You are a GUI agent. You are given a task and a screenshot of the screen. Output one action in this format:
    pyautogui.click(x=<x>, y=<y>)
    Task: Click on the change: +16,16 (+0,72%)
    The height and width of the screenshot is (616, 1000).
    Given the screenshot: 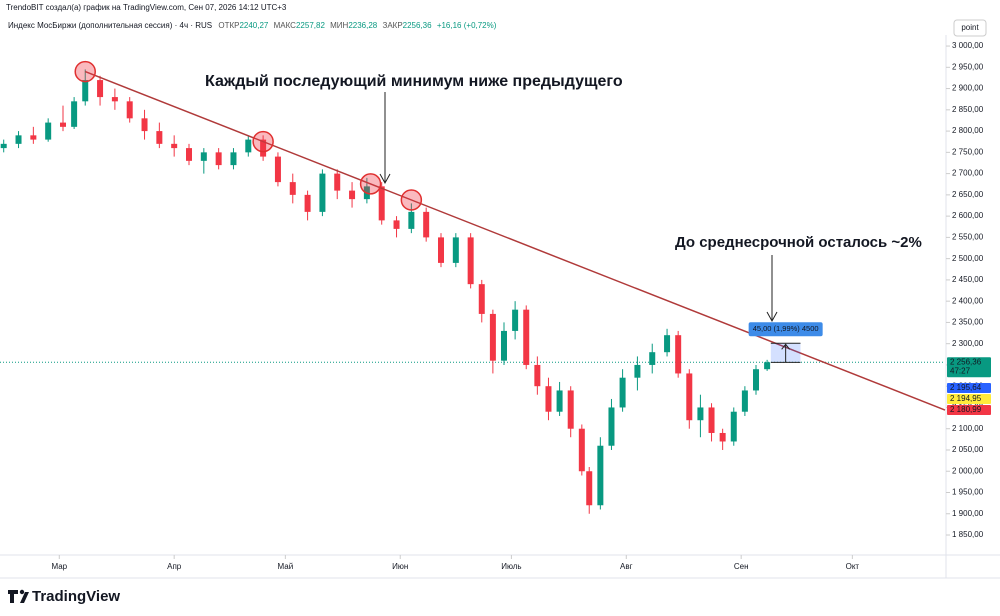 What is the action you would take?
    pyautogui.click(x=467, y=25)
    